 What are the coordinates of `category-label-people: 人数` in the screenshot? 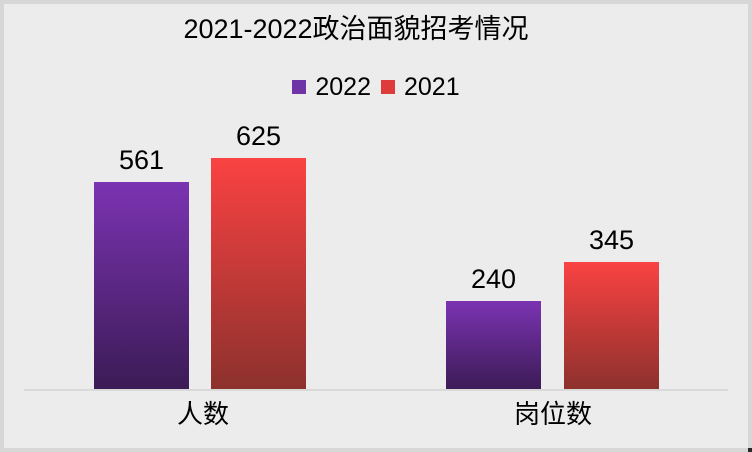 It's located at (203, 414).